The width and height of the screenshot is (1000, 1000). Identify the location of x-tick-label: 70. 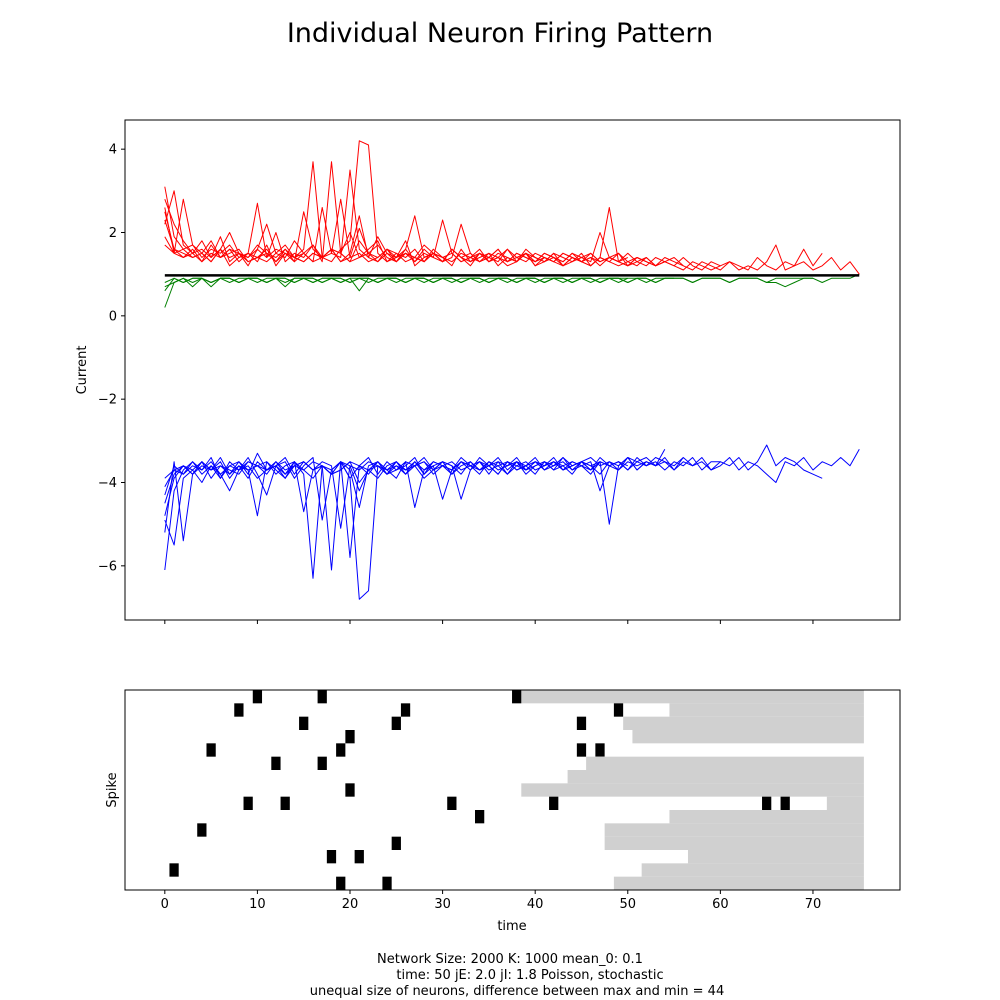
(813, 904).